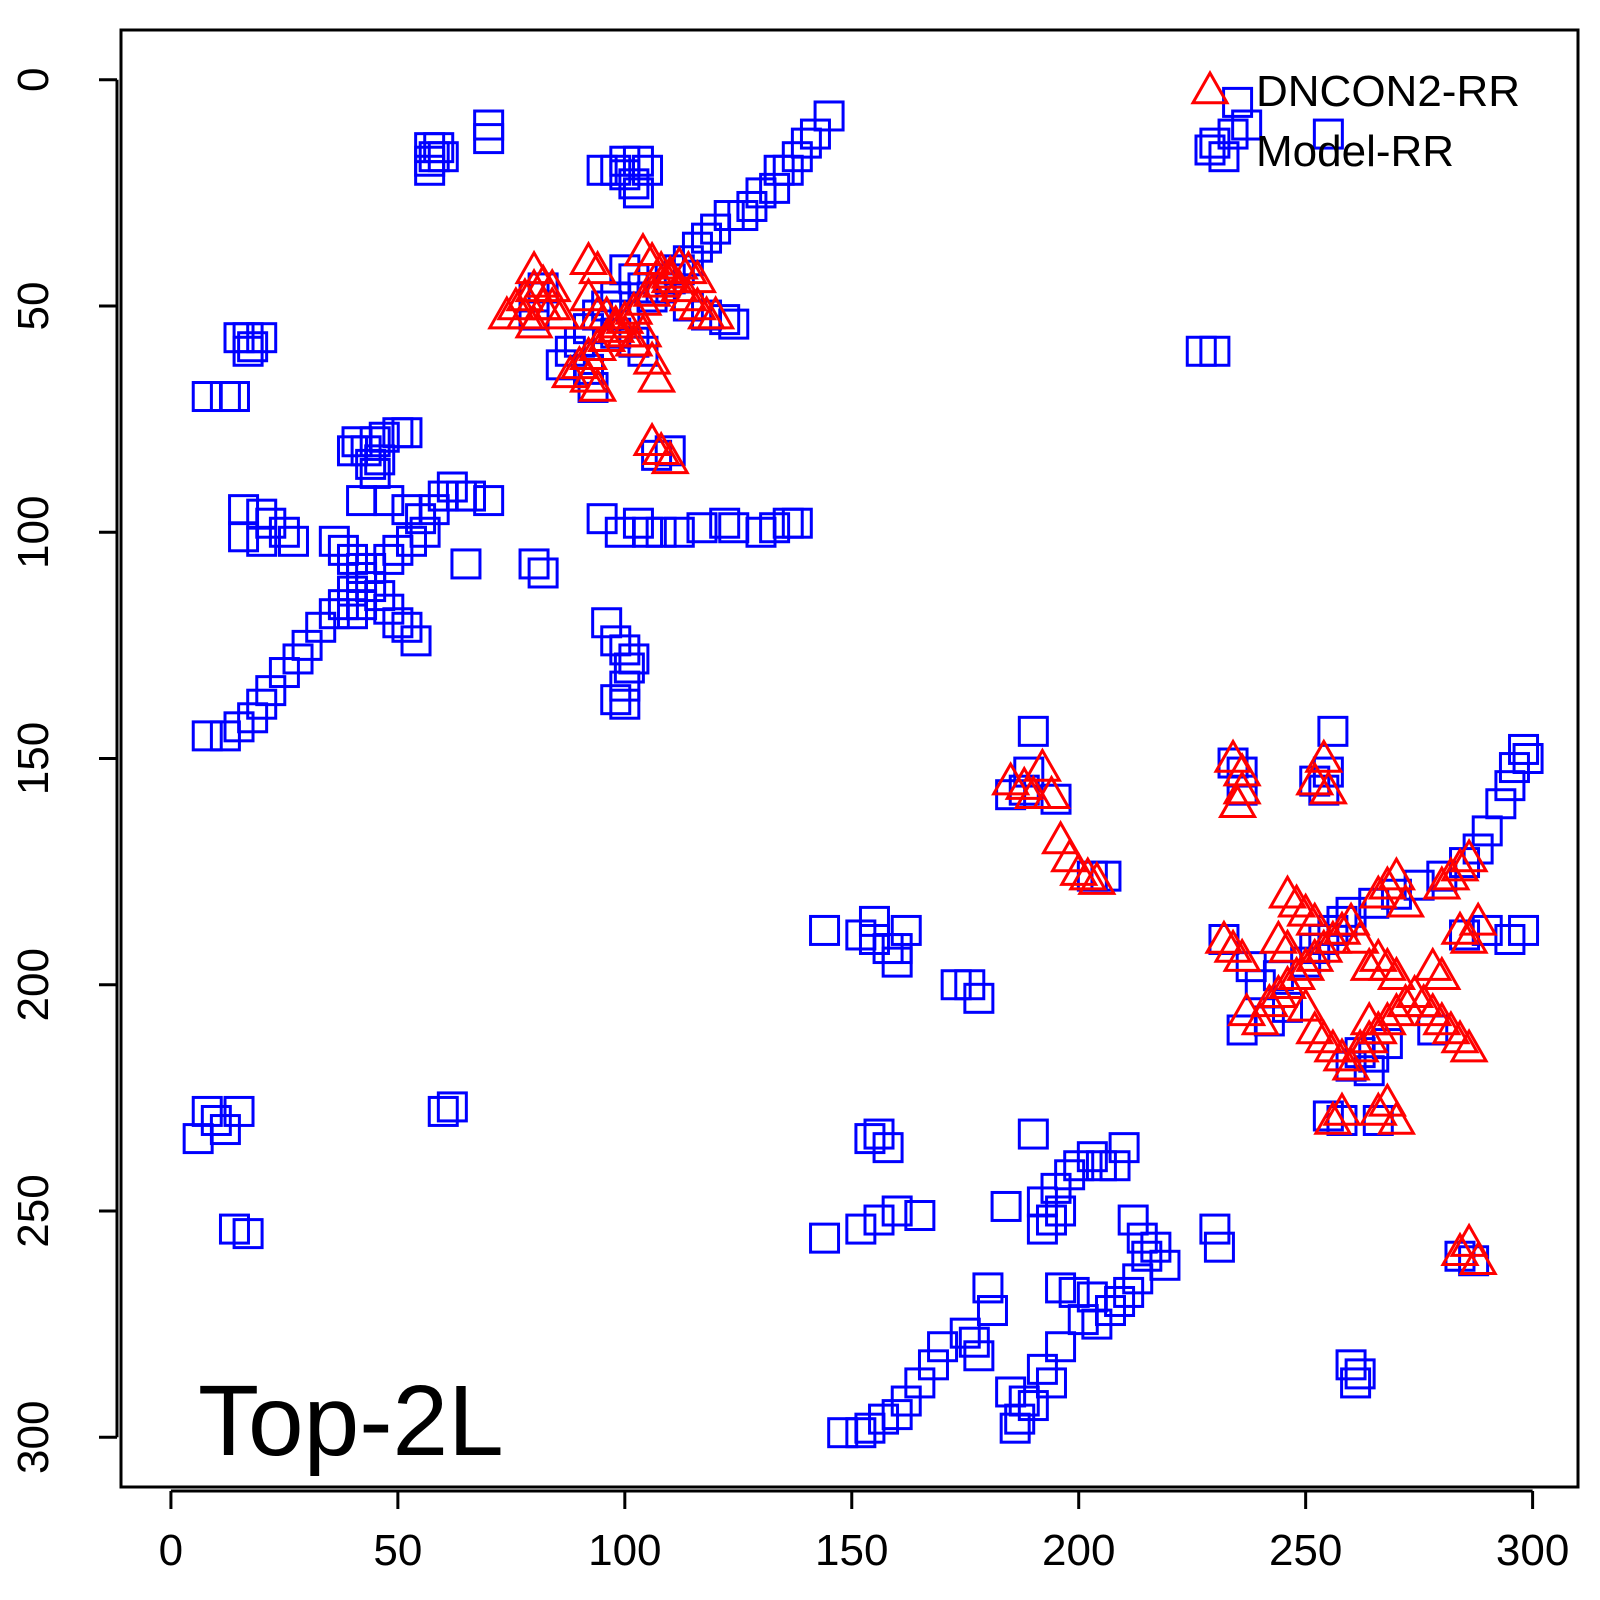  I want to click on legend-label: Model-RR, so click(1355, 151).